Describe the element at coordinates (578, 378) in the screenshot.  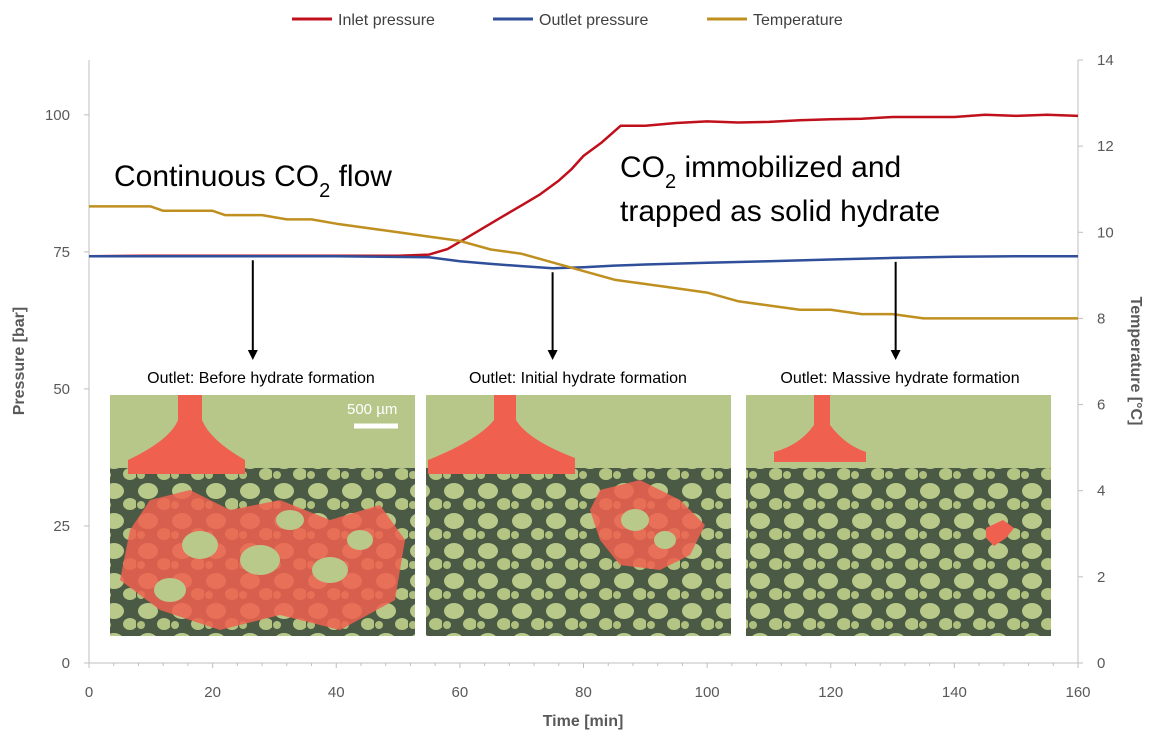
I see `panel-label-initial: Outlet: Initial hydrate formation` at that location.